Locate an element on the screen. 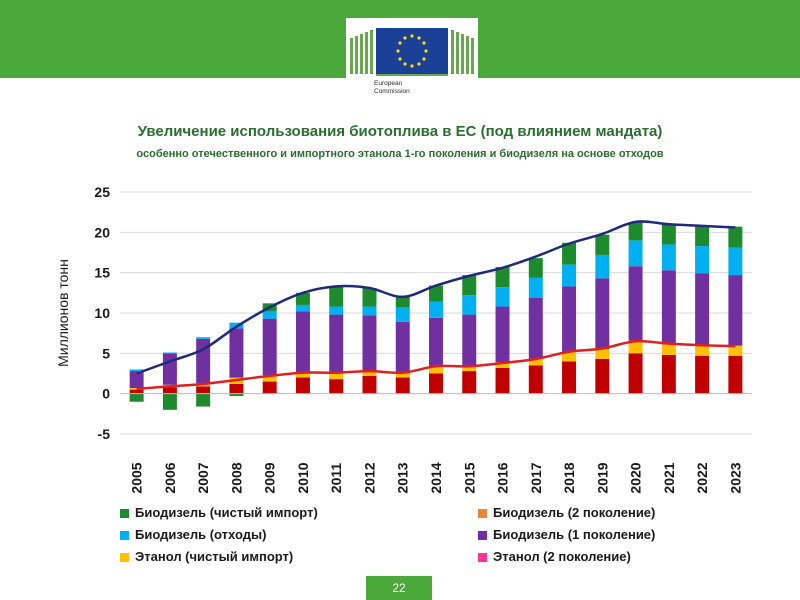  series-line is located at coordinates (436, 365).